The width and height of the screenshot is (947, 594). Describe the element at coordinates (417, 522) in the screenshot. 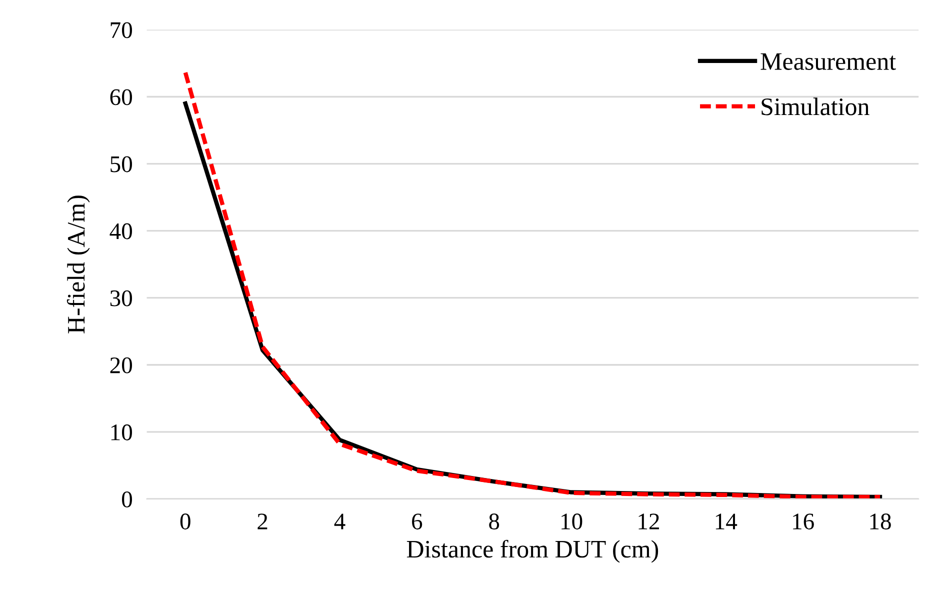

I see `x-tick-label: 6` at that location.